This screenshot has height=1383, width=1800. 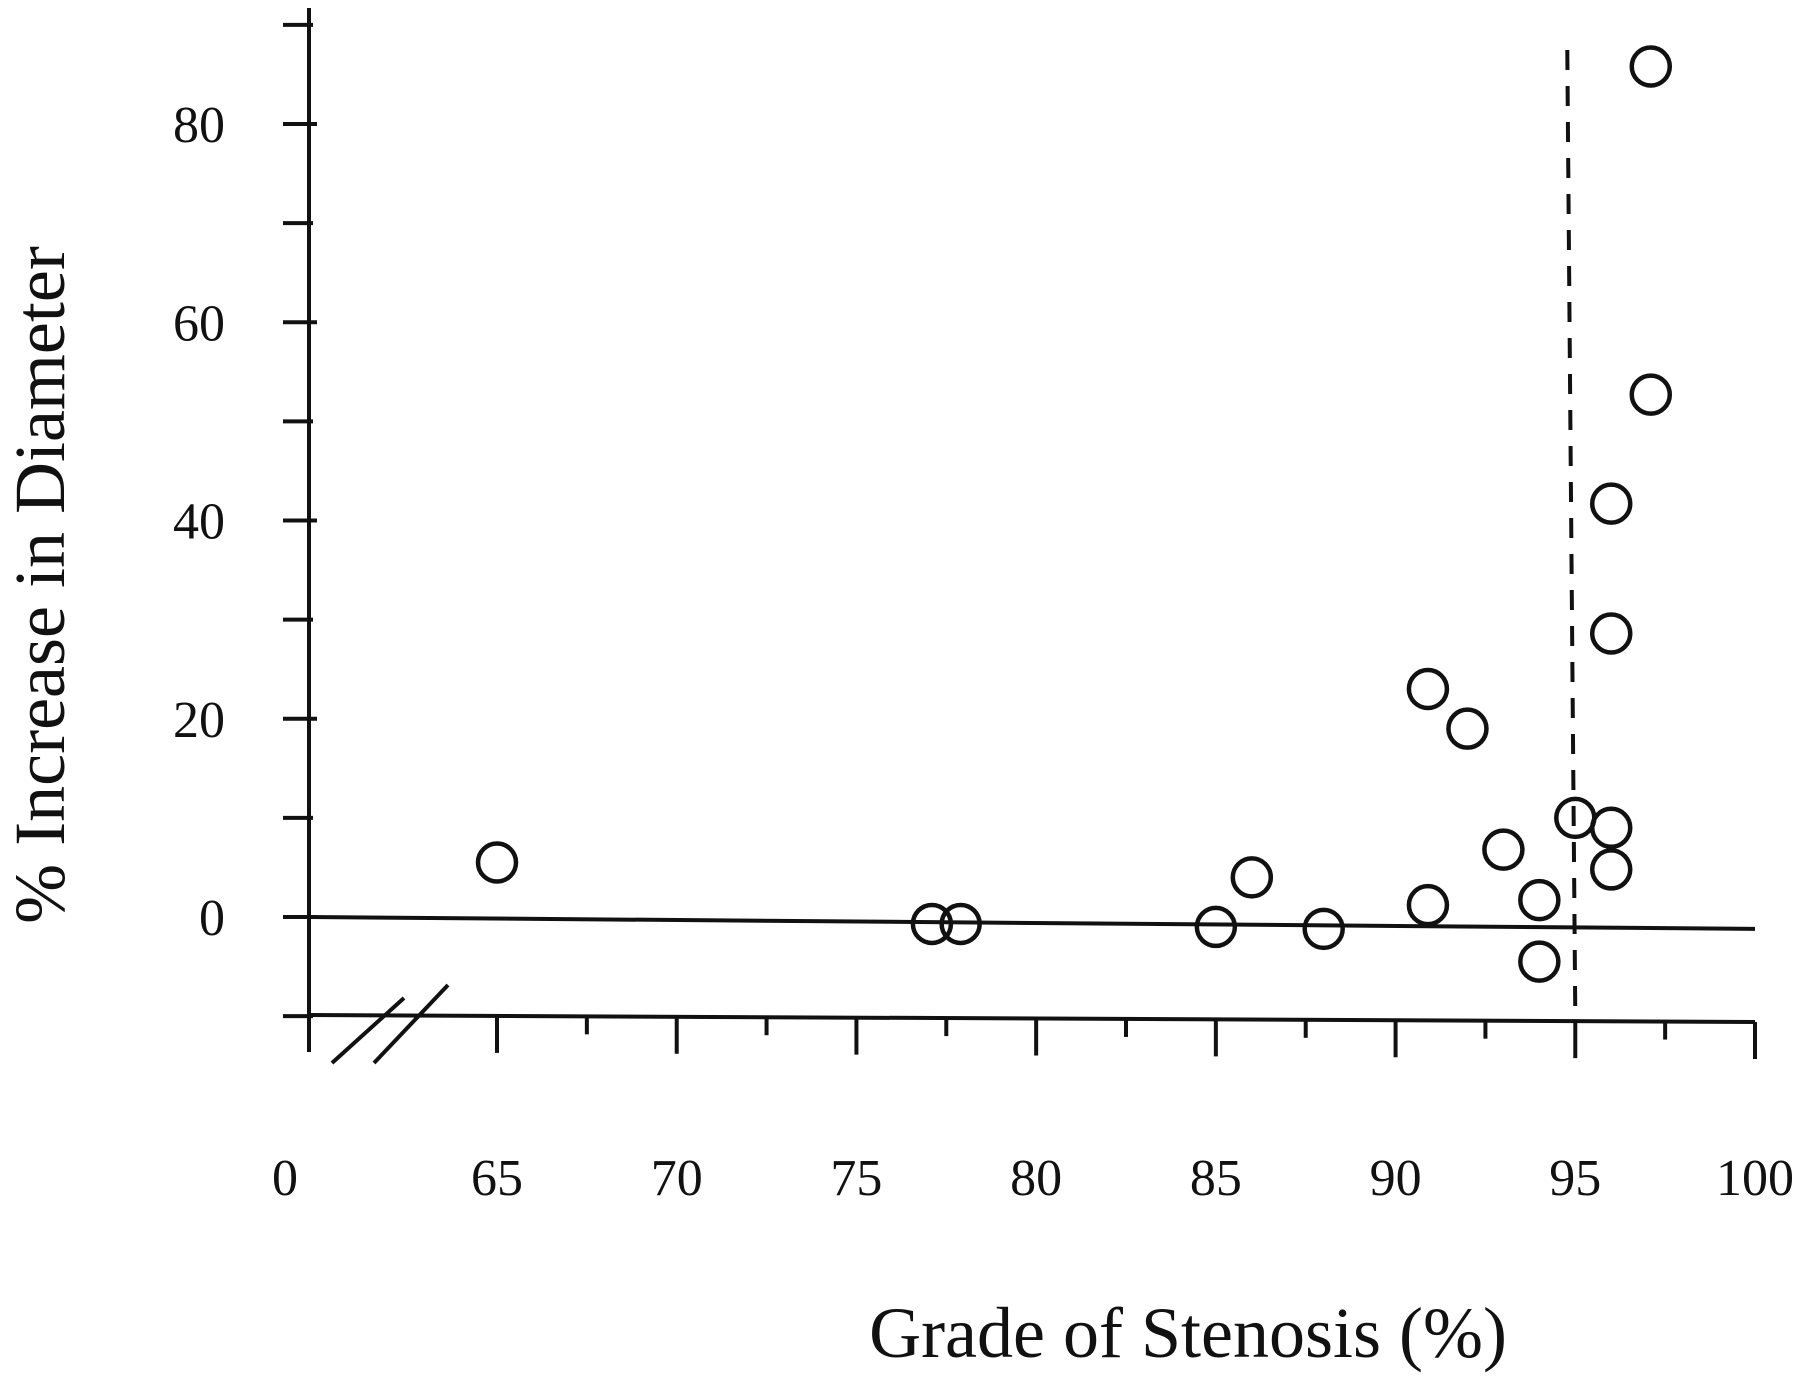 What do you see at coordinates (40, 585) in the screenshot?
I see `y-axis-title: % Increase in Diameter` at bounding box center [40, 585].